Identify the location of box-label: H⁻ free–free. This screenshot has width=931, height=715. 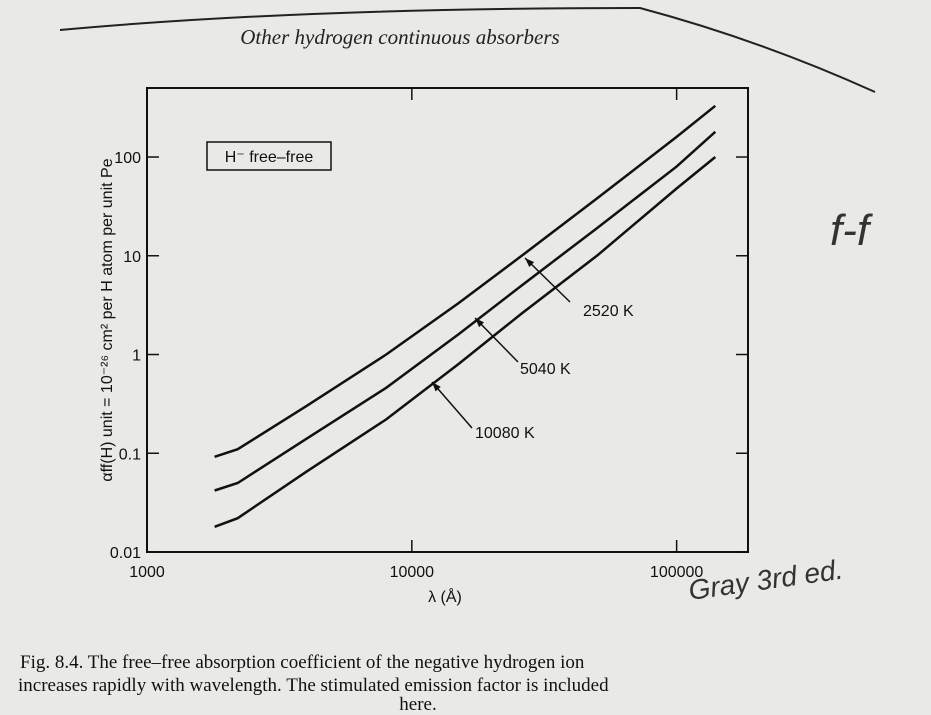
(269, 157).